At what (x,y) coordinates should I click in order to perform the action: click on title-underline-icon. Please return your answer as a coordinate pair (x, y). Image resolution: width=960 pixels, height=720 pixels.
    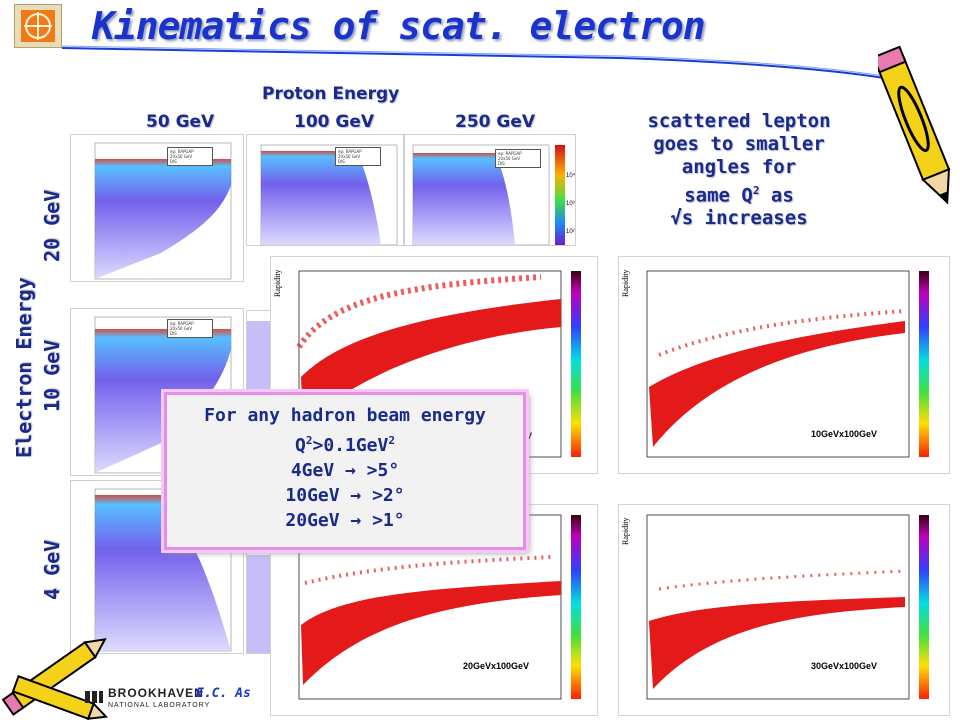
    Looking at the image, I should click on (479, 63).